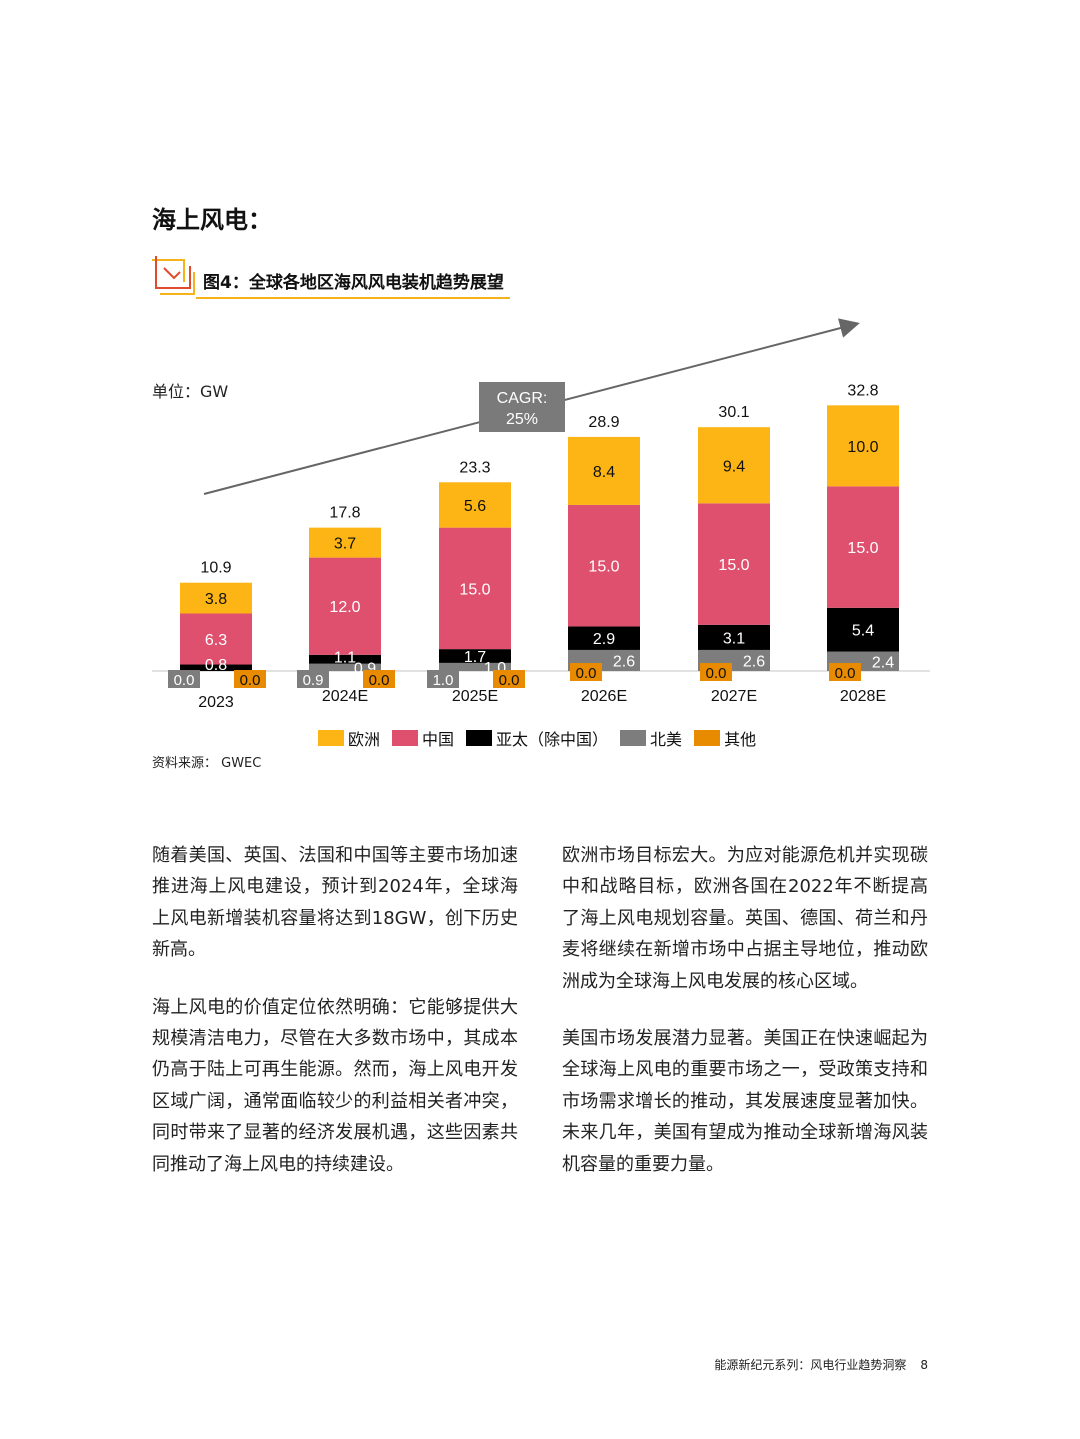  I want to click on data-label-apac: 5.4, so click(863, 631).